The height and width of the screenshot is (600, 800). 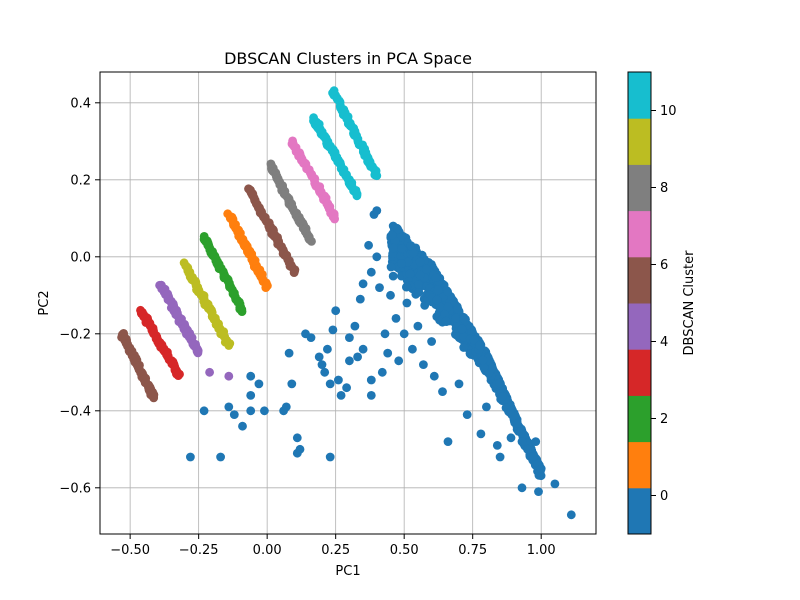 What do you see at coordinates (75, 334) in the screenshot?
I see `y-tick-label: −0.2` at bounding box center [75, 334].